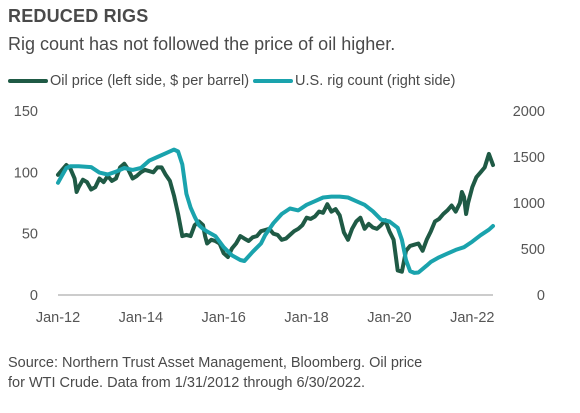 This screenshot has width=580, height=413. Describe the element at coordinates (141, 318) in the screenshot. I see `x-tick-label: Jan-14` at that location.